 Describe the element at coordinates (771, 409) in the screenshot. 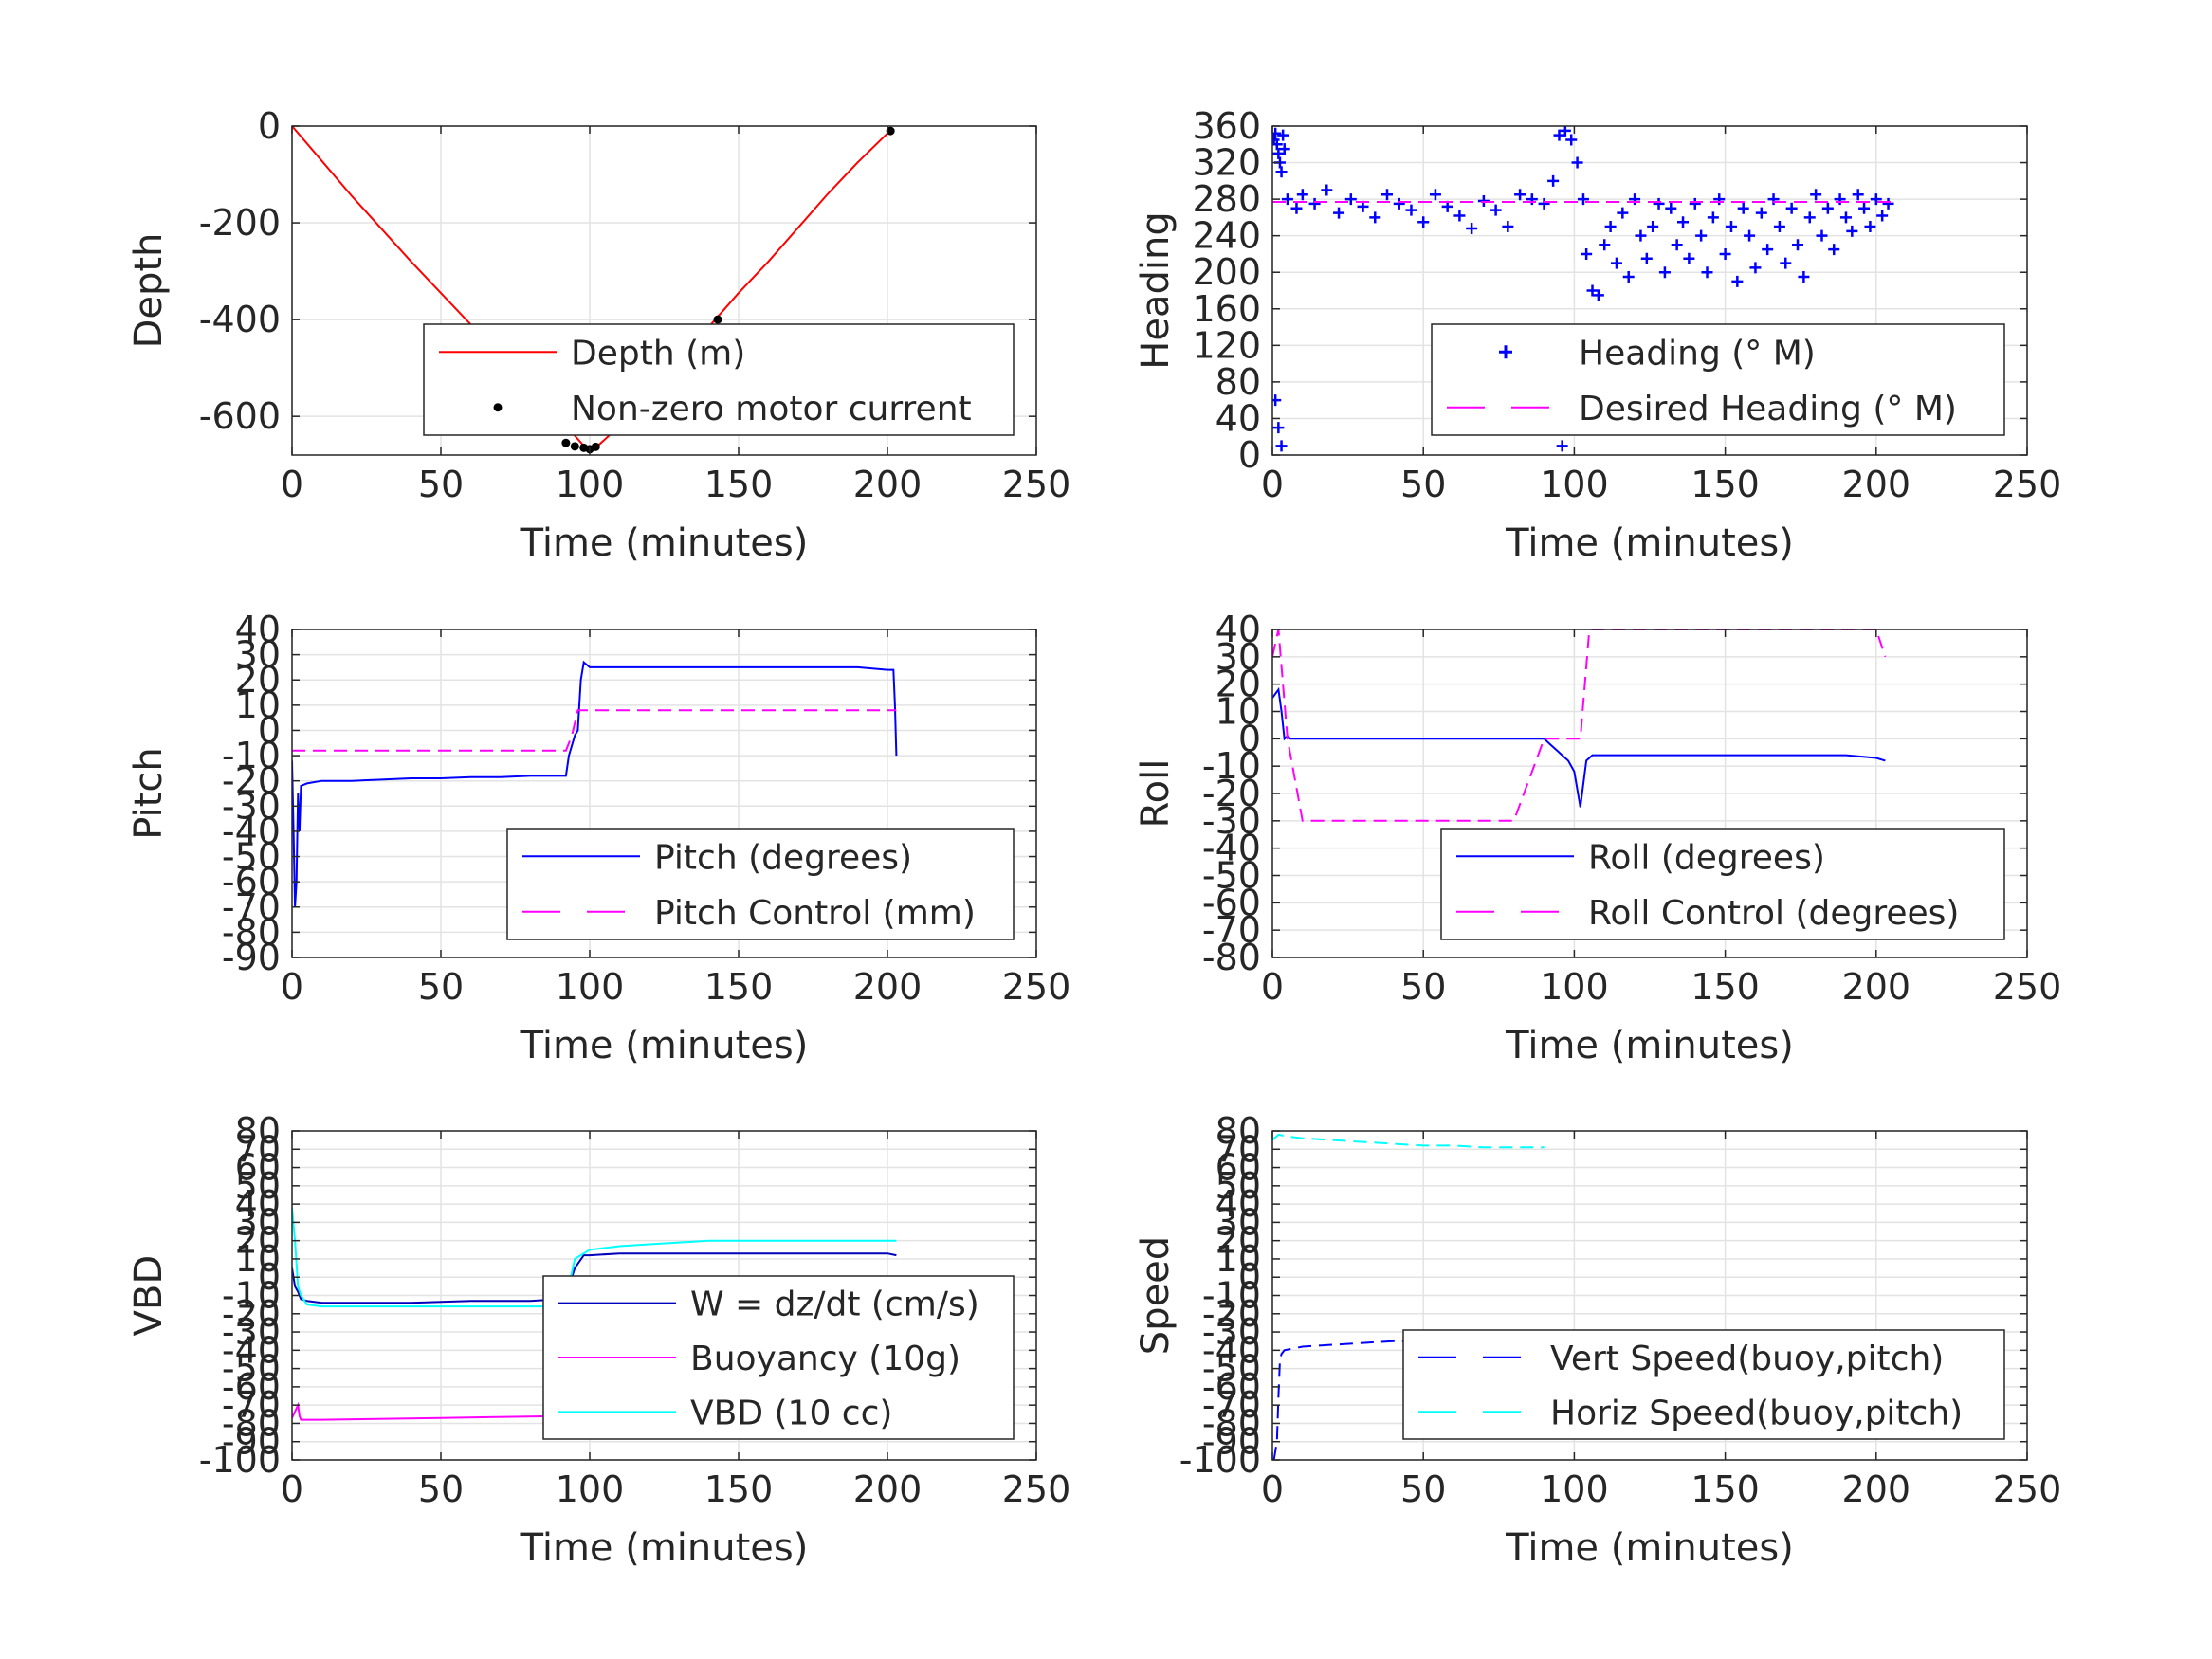

I see `legend-label: Non-zero motor current` at that location.